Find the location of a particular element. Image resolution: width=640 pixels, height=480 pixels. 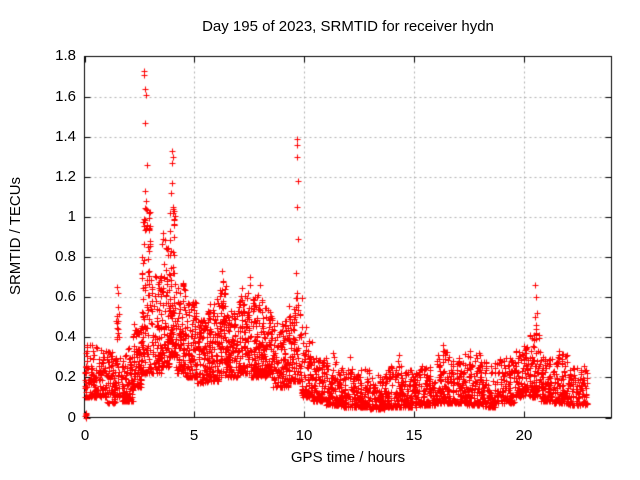

y-tick-label: 1.2 is located at coordinates (65, 176).